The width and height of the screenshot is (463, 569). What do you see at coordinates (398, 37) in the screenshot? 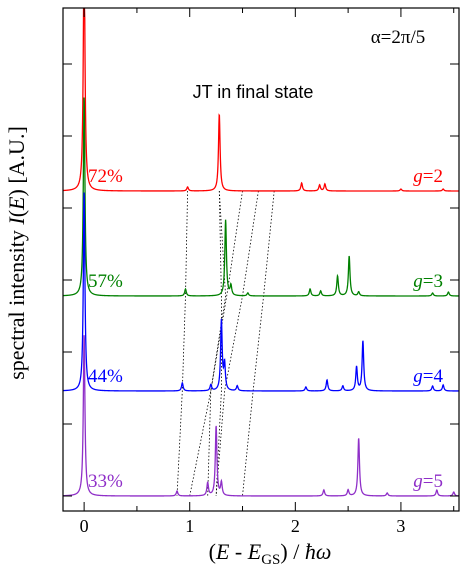
I see `alpha-label: α=2π/5` at bounding box center [398, 37].